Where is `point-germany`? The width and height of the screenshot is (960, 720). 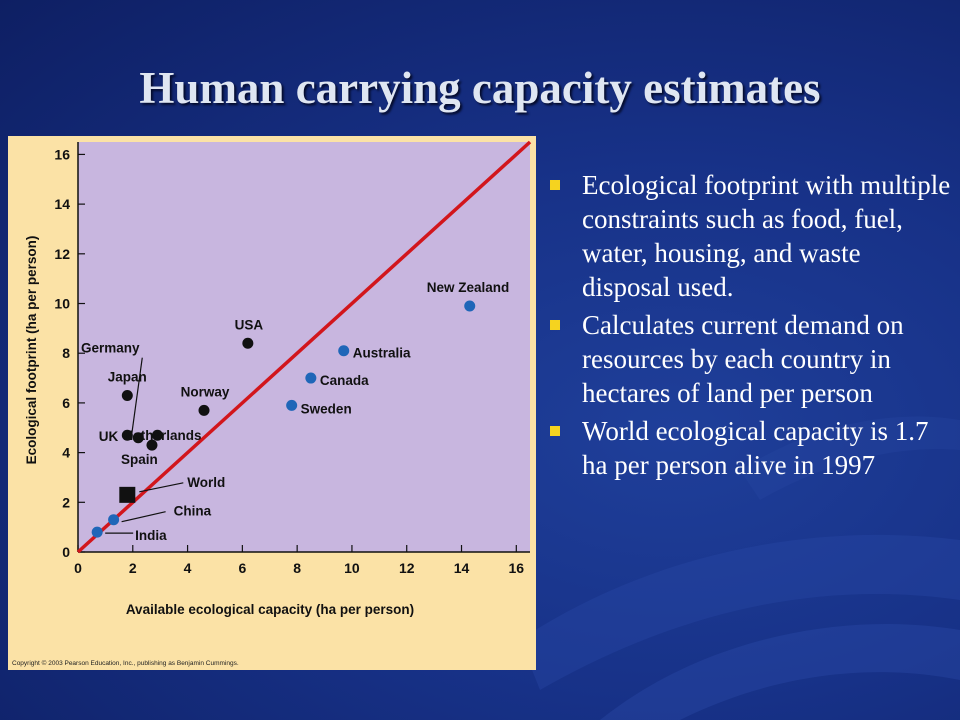
point-germany is located at coordinates (138, 438).